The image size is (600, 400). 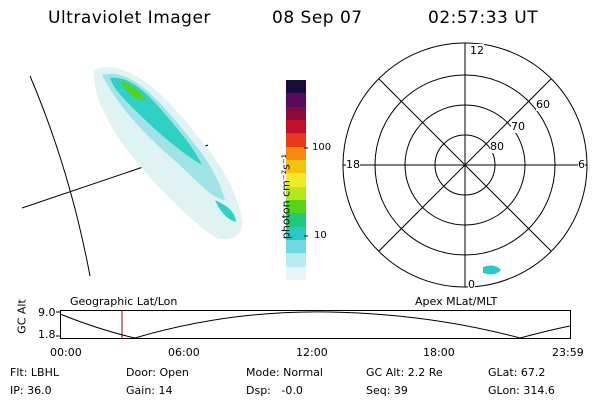 I want to click on auroral-emission, so click(x=168, y=153).